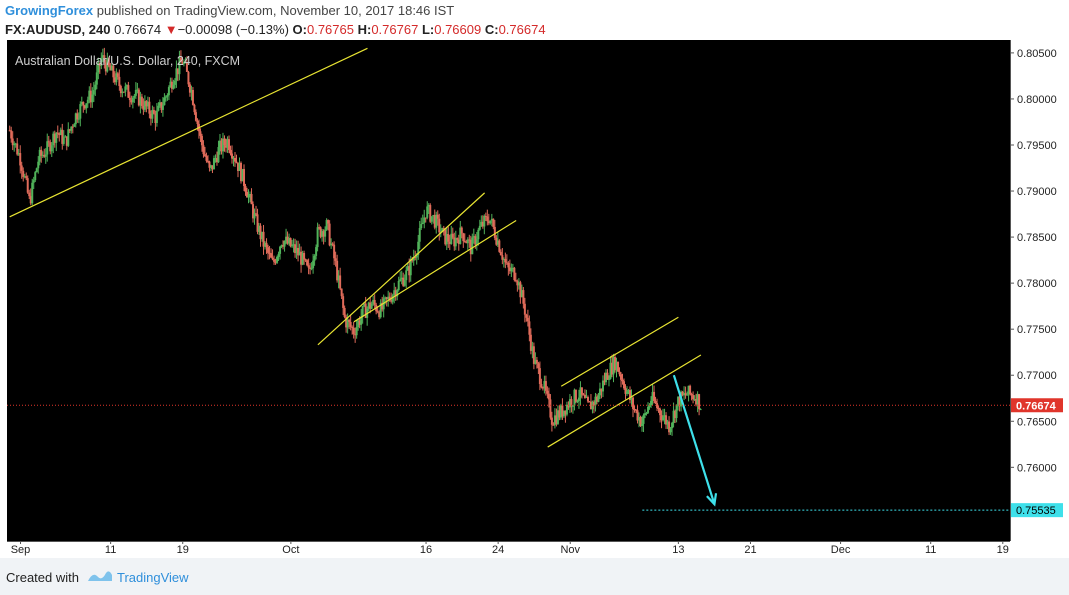 The width and height of the screenshot is (1069, 595). I want to click on price-axis-panel, so click(1039, 290).